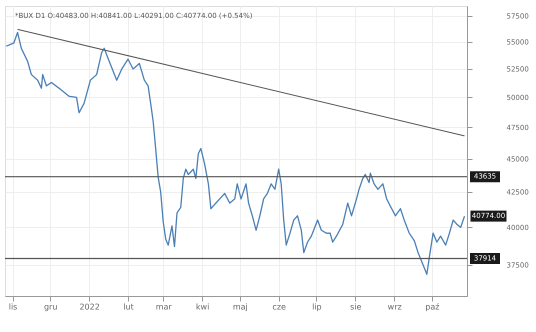  What do you see at coordinates (432, 307) in the screenshot?
I see `x-tick-label: paź` at bounding box center [432, 307].